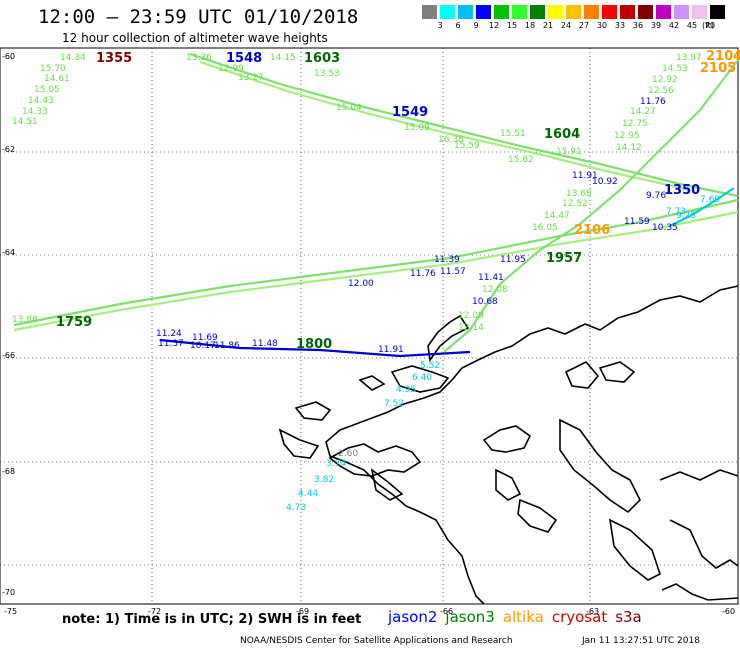 This screenshot has height=650, width=740. What do you see at coordinates (521, 160) in the screenshot?
I see `wave-height-label: 15.82` at bounding box center [521, 160].